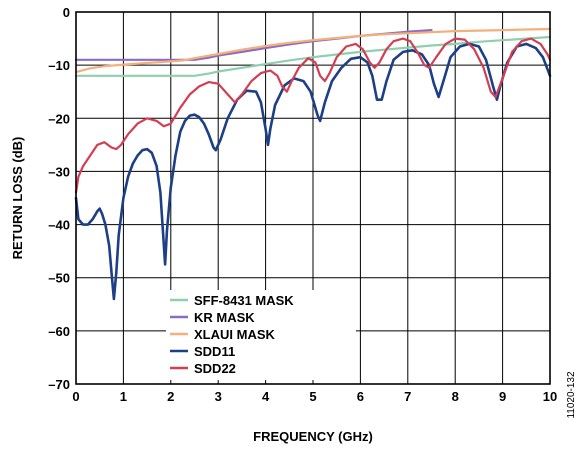 The width and height of the screenshot is (584, 450). What do you see at coordinates (360, 396) in the screenshot?
I see `x-tick-label-6: 6` at bounding box center [360, 396].